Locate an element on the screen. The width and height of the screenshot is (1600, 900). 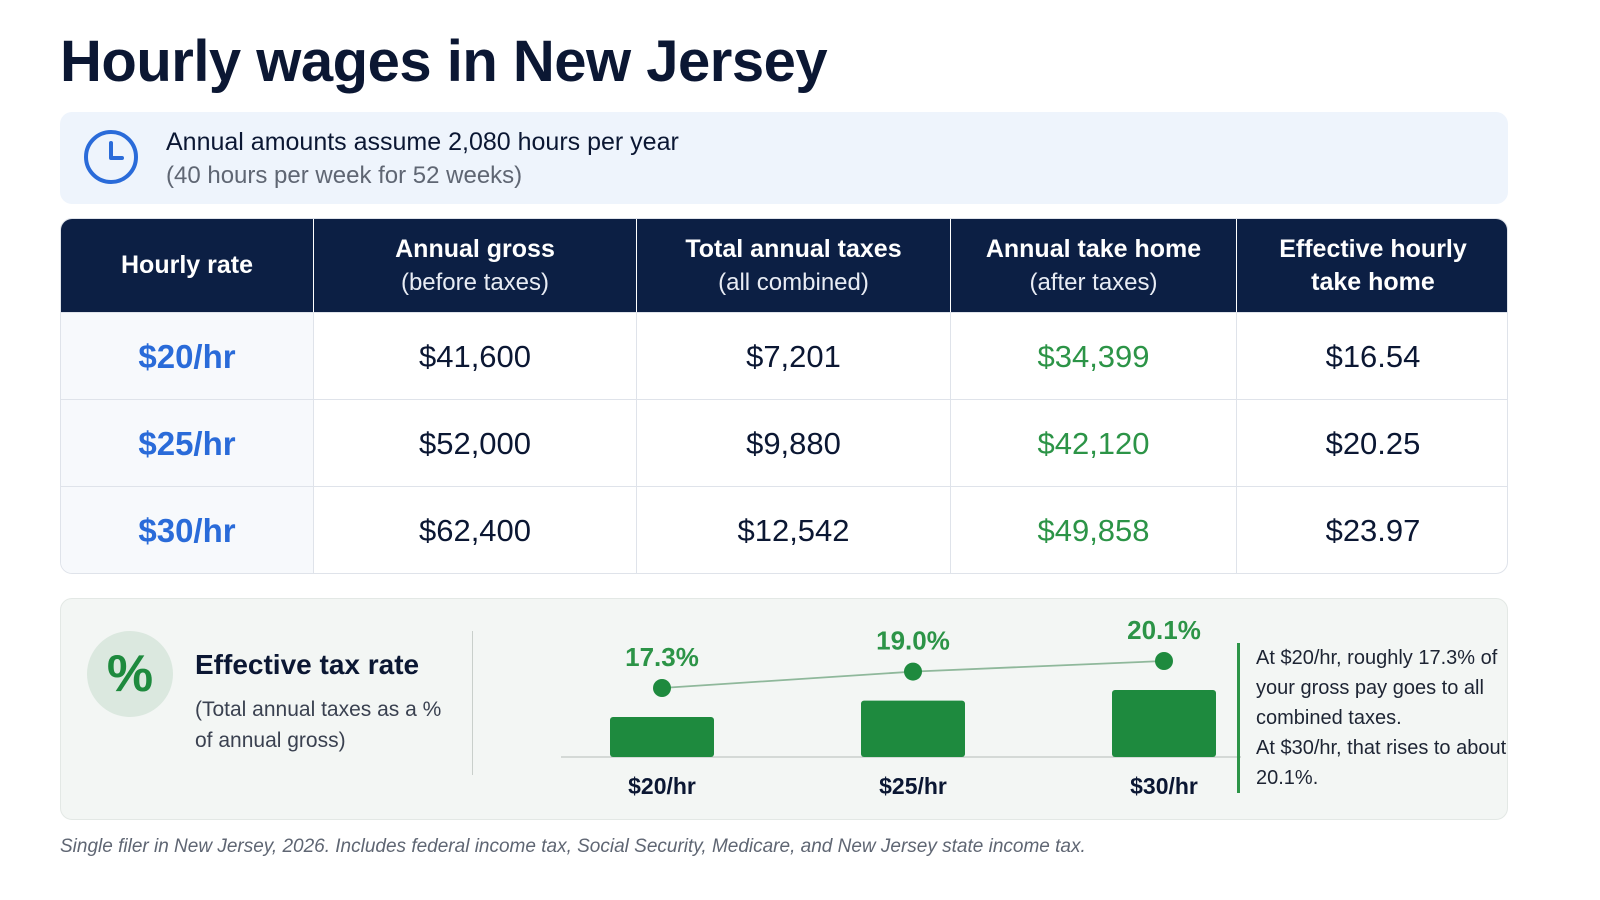
header-hourly-rate: Hourly rate is located at coordinates (187, 265).